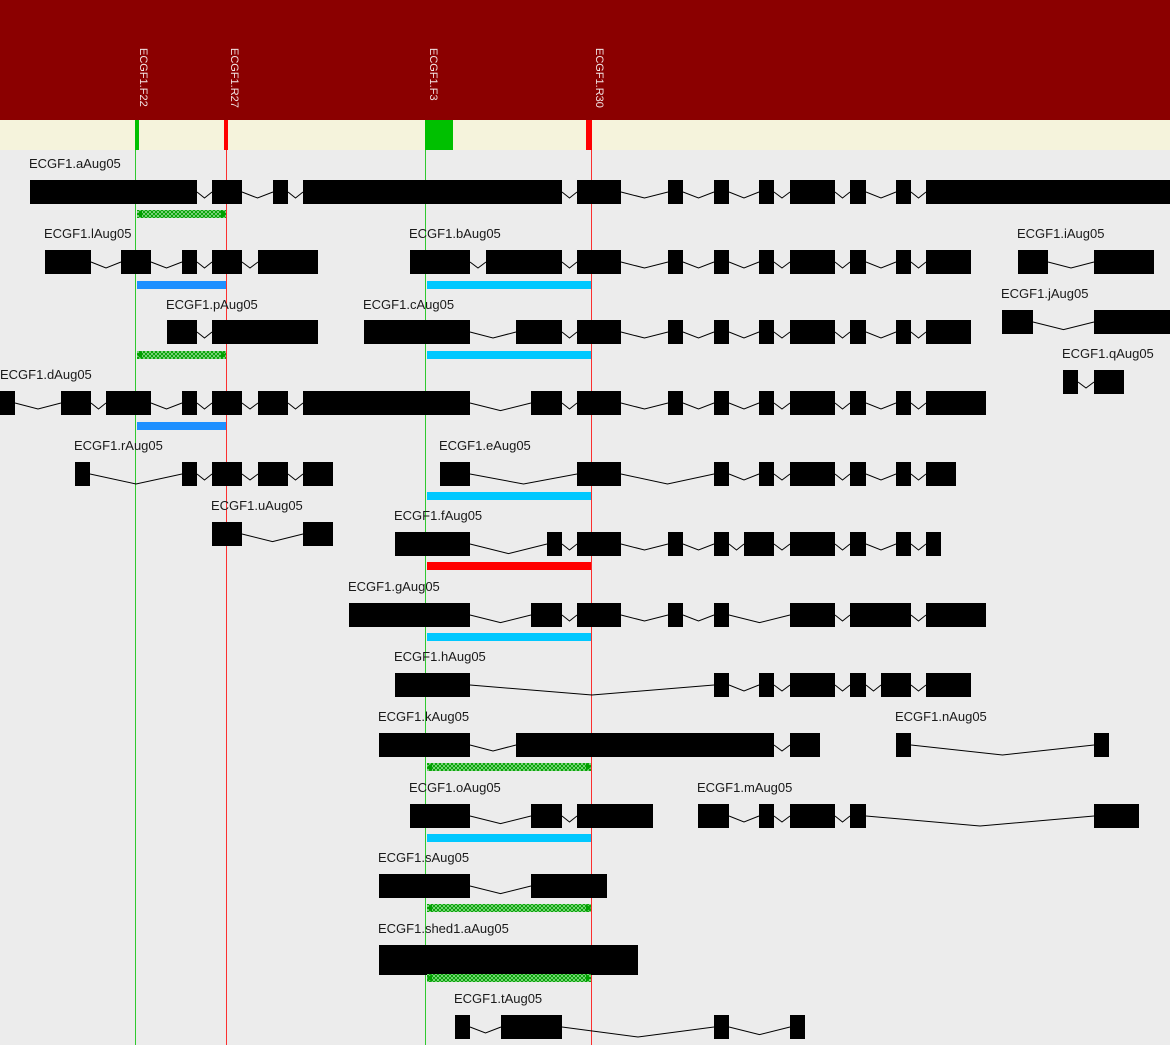 This screenshot has height=1045, width=1170. What do you see at coordinates (408, 304) in the screenshot?
I see `transcript-label: ECGF1.cAug05` at bounding box center [408, 304].